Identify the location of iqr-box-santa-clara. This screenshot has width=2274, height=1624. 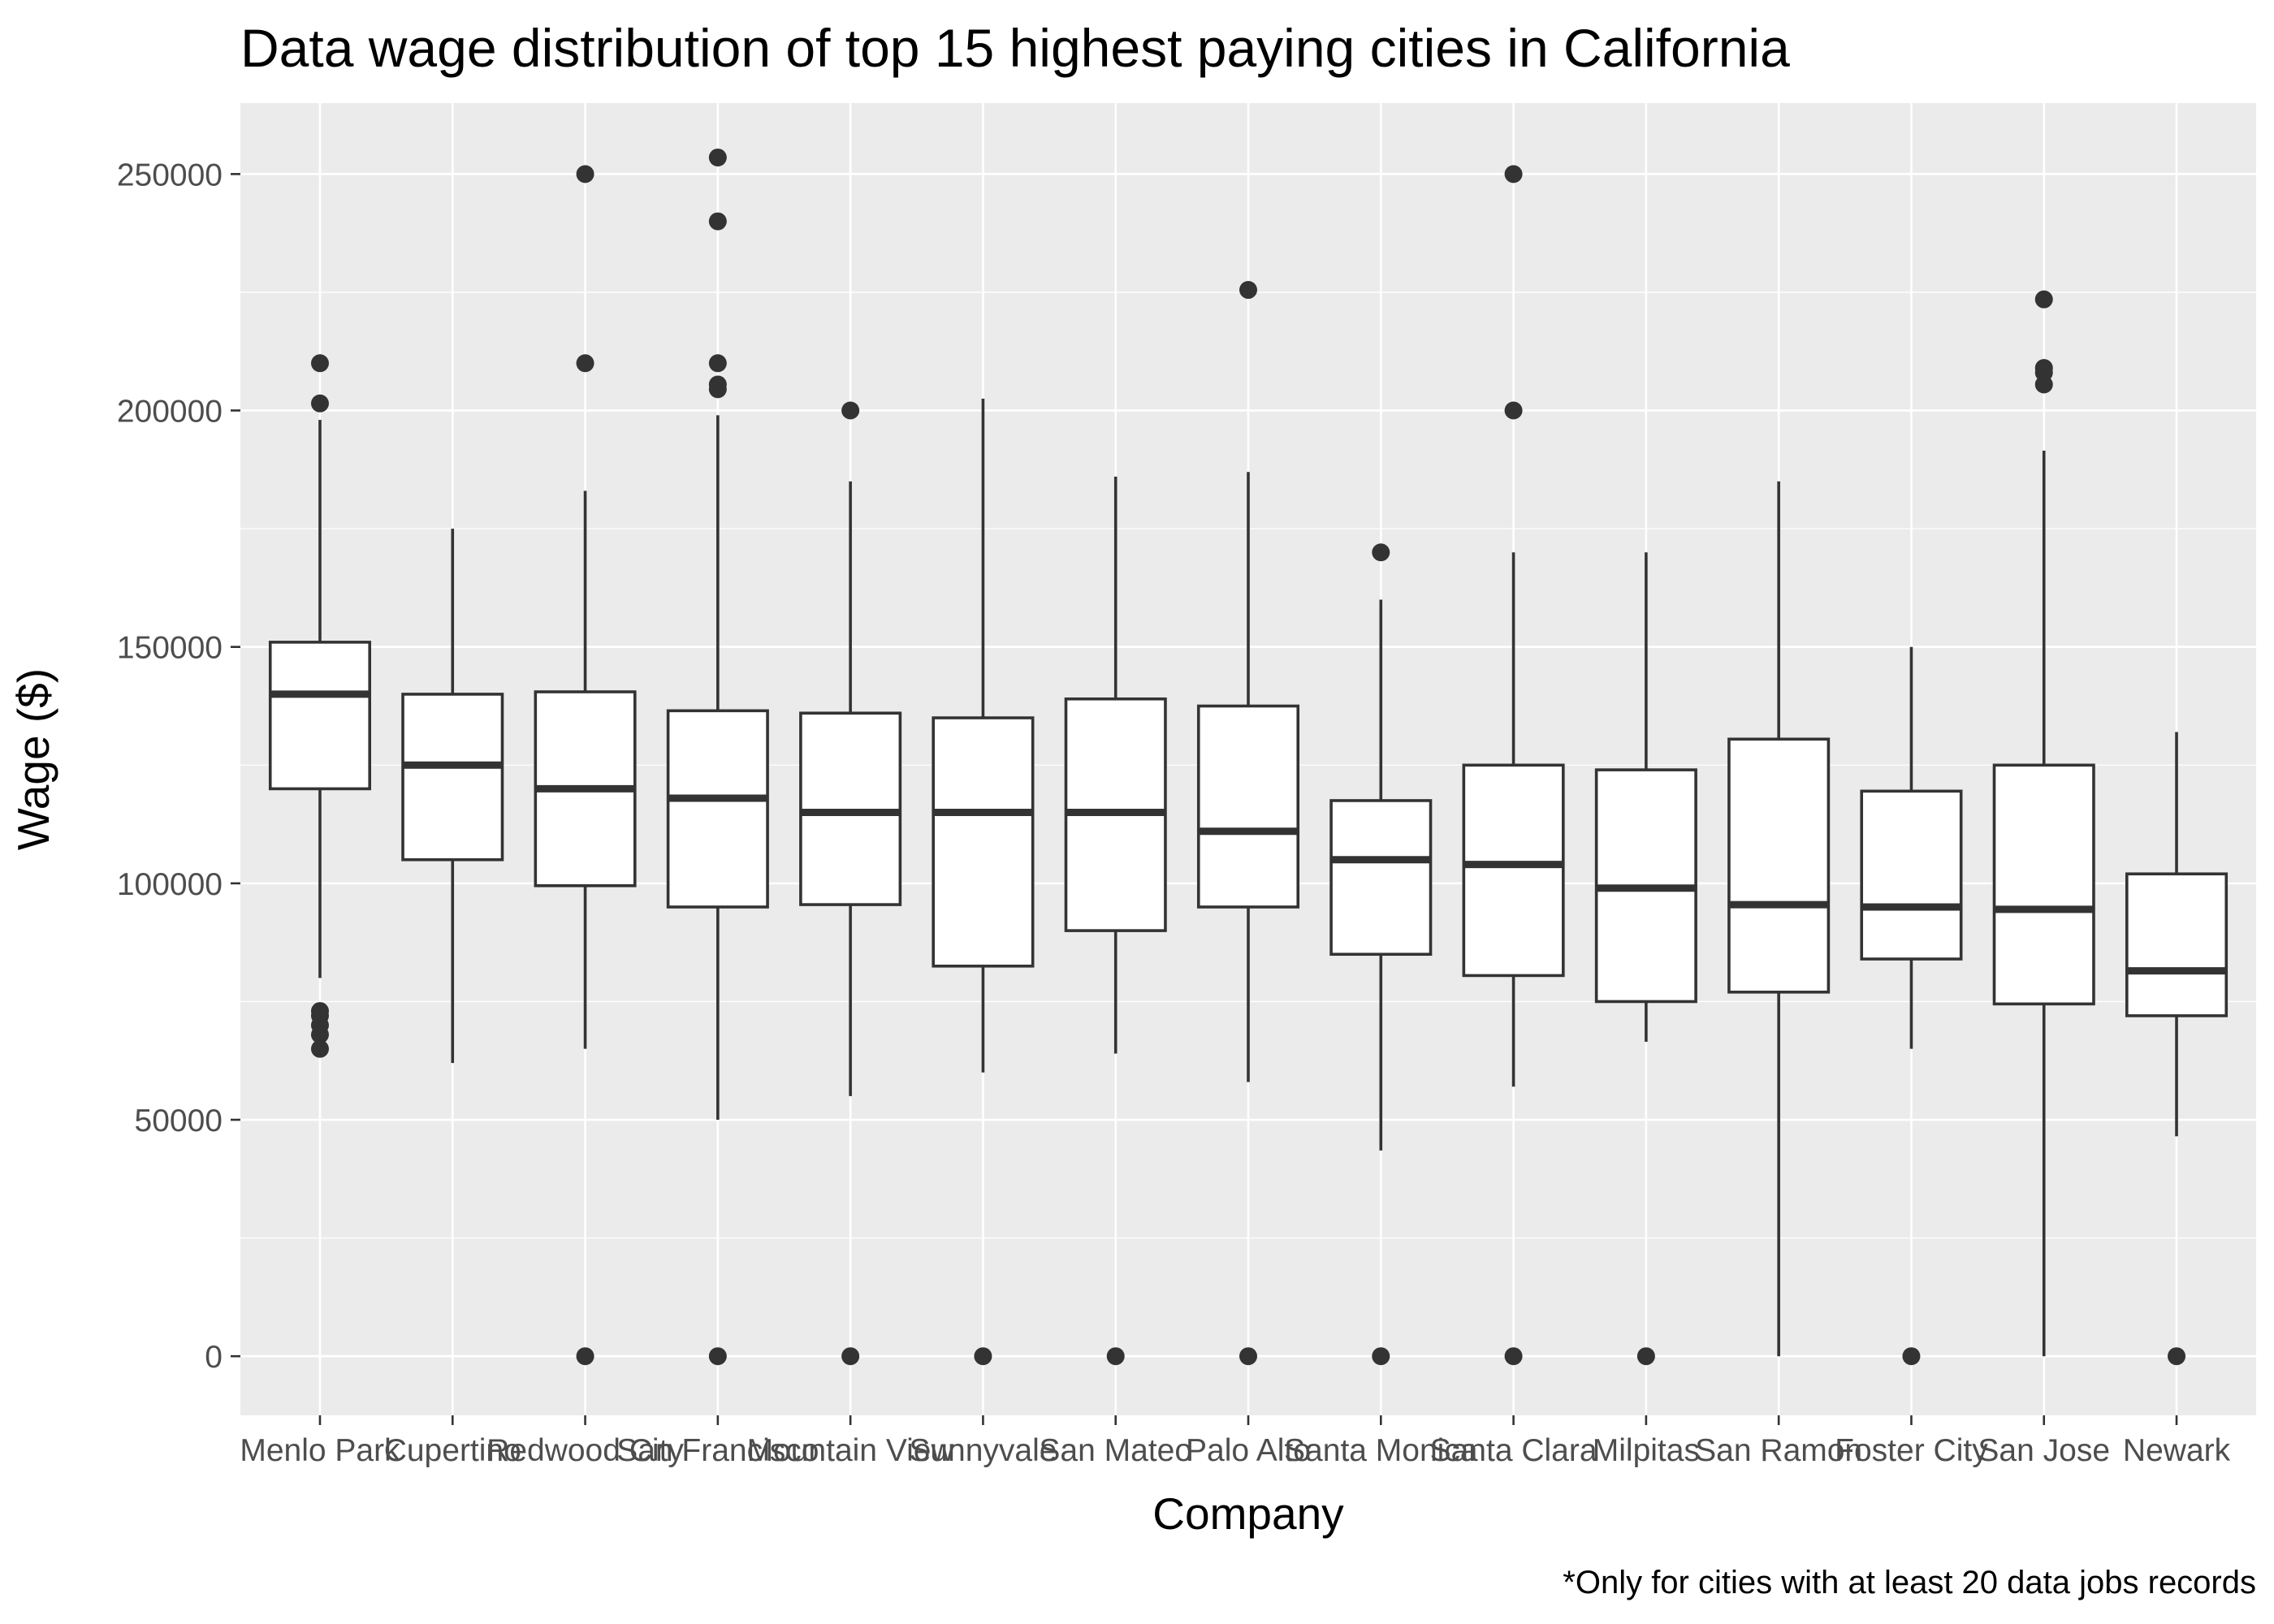
(1513, 871).